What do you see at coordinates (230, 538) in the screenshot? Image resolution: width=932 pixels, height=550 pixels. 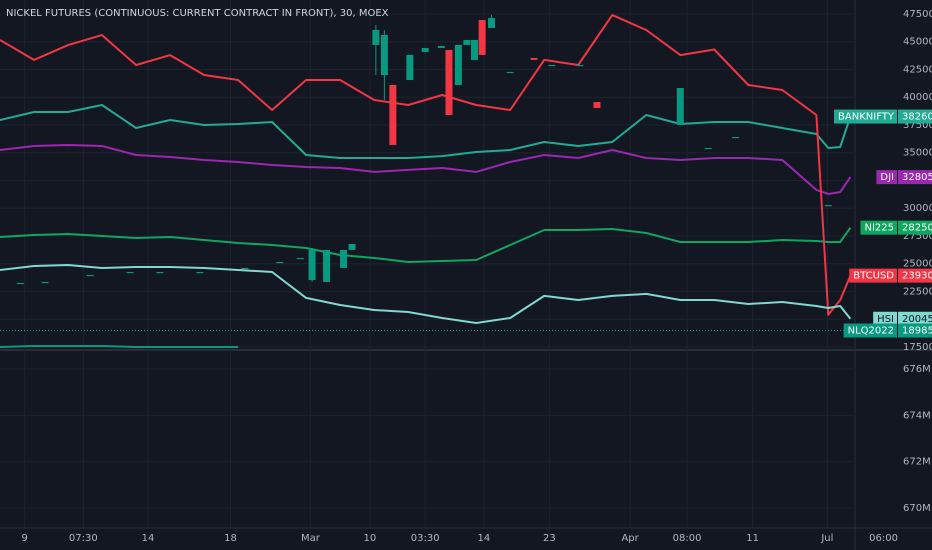 I see `x-tick-label: 18` at bounding box center [230, 538].